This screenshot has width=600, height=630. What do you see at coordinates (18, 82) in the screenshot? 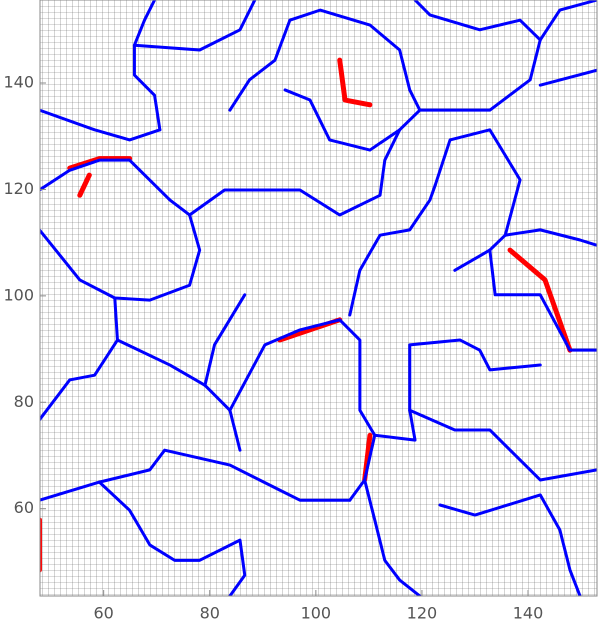
I see `y-tick-label: 140` at bounding box center [18, 82].